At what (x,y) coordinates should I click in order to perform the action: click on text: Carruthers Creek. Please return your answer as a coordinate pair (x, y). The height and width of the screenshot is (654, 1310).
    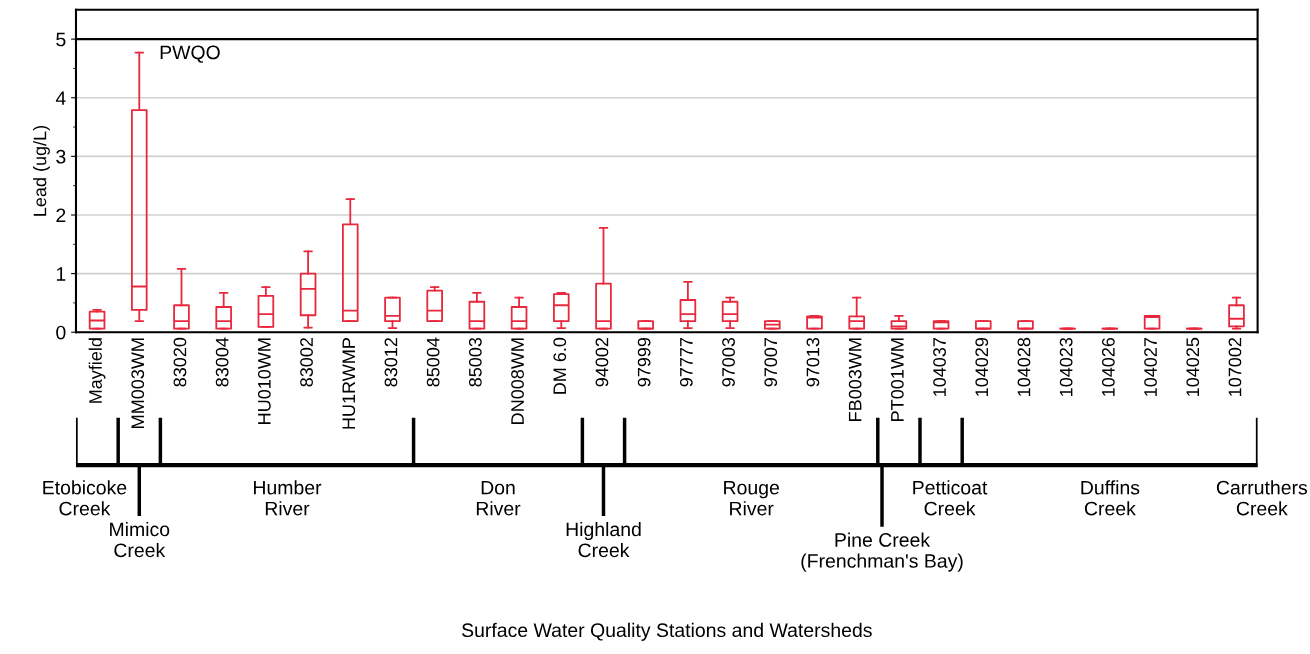
    Looking at the image, I should click on (1262, 498).